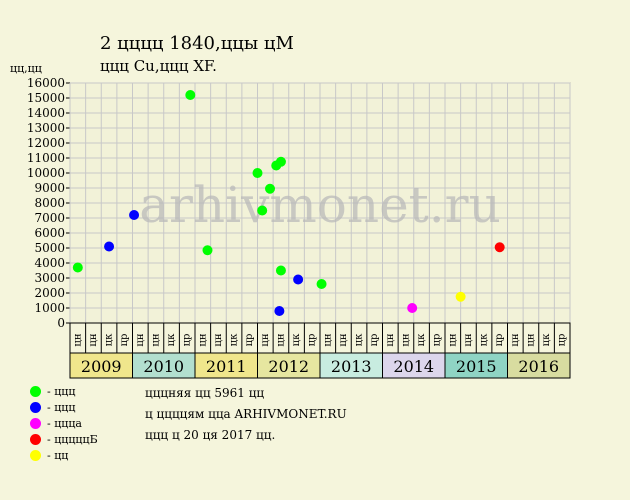 The width and height of the screenshot is (630, 500). I want to click on year-label: 2015, so click(476, 366).